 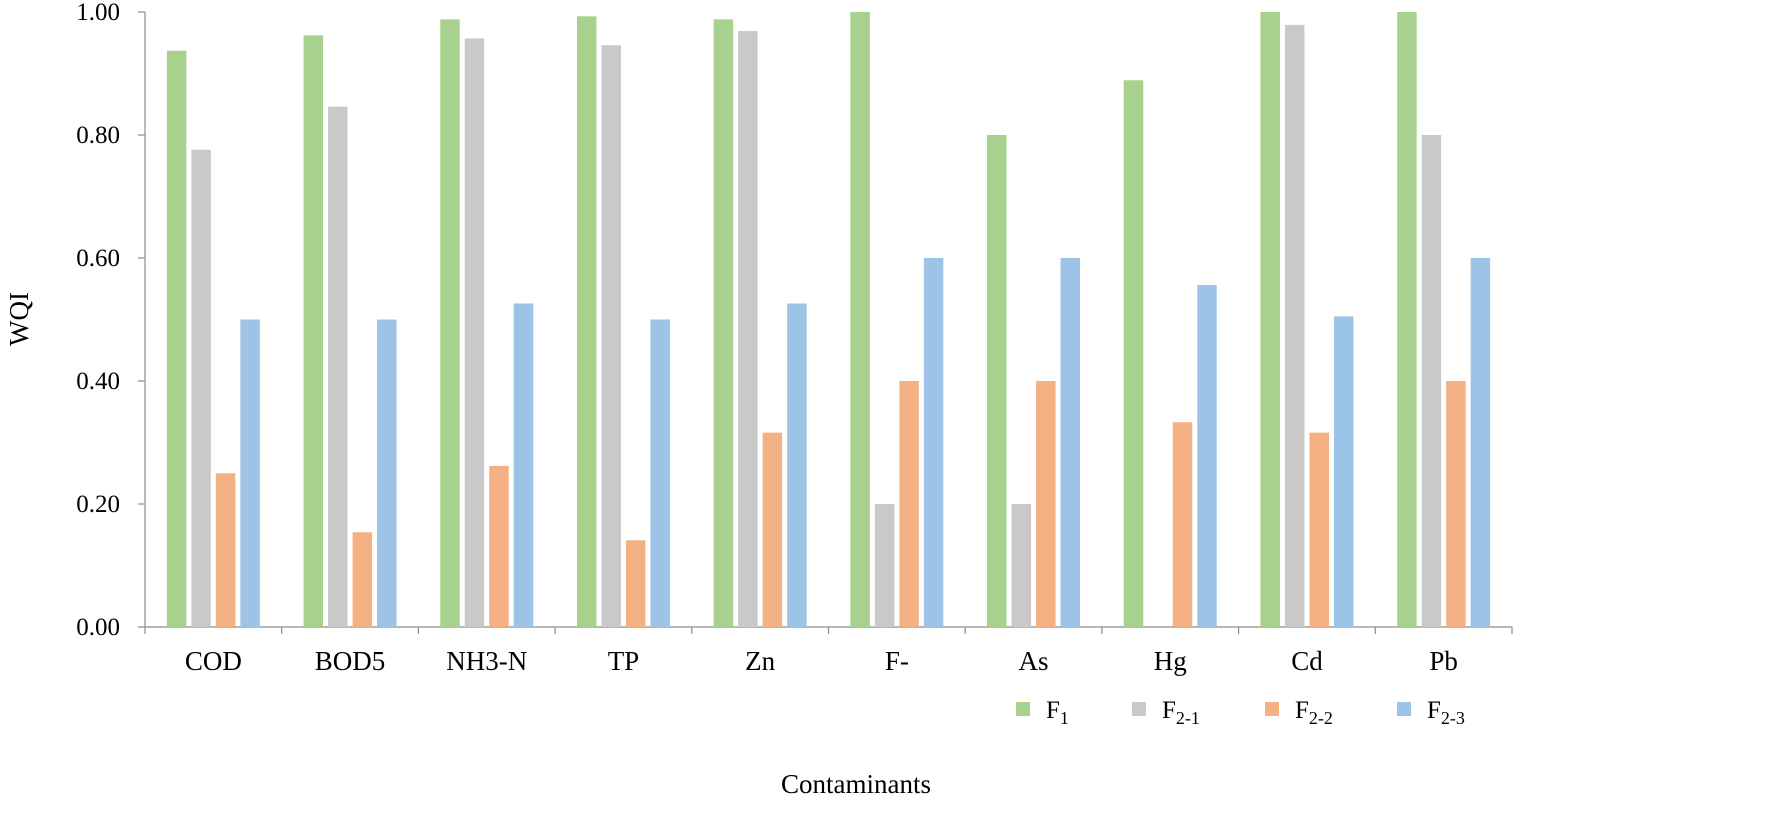 What do you see at coordinates (760, 661) in the screenshot?
I see `x-tick-label: Zn` at bounding box center [760, 661].